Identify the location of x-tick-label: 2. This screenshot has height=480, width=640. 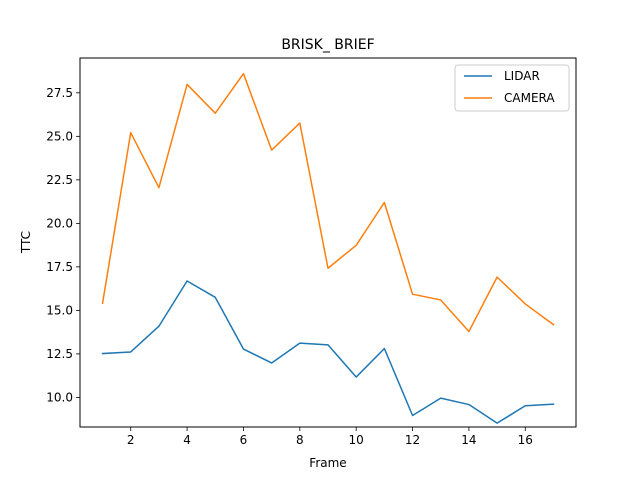
(131, 440).